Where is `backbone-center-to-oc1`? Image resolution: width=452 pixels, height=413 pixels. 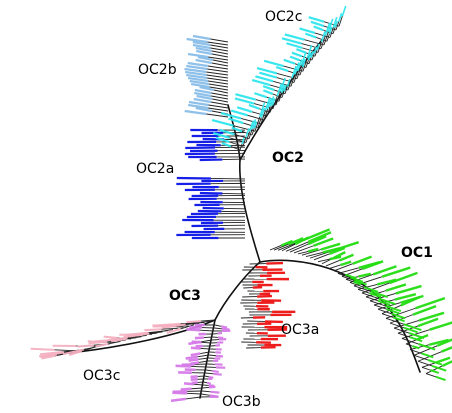
backbone-center-to-oc1 is located at coordinates (340, 316).